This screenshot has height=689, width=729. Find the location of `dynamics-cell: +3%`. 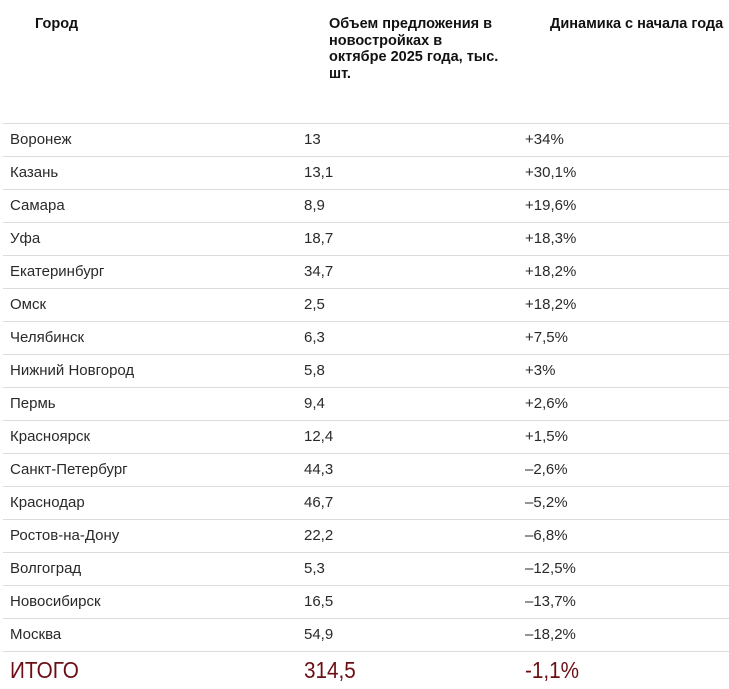

dynamics-cell: +3% is located at coordinates (540, 370).